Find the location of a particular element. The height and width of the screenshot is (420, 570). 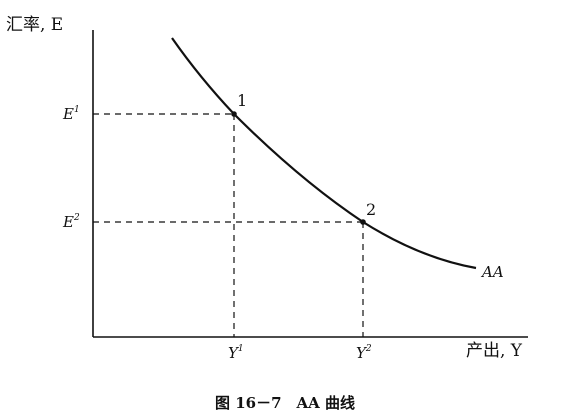

e2-label-base: E is located at coordinates (68, 222).